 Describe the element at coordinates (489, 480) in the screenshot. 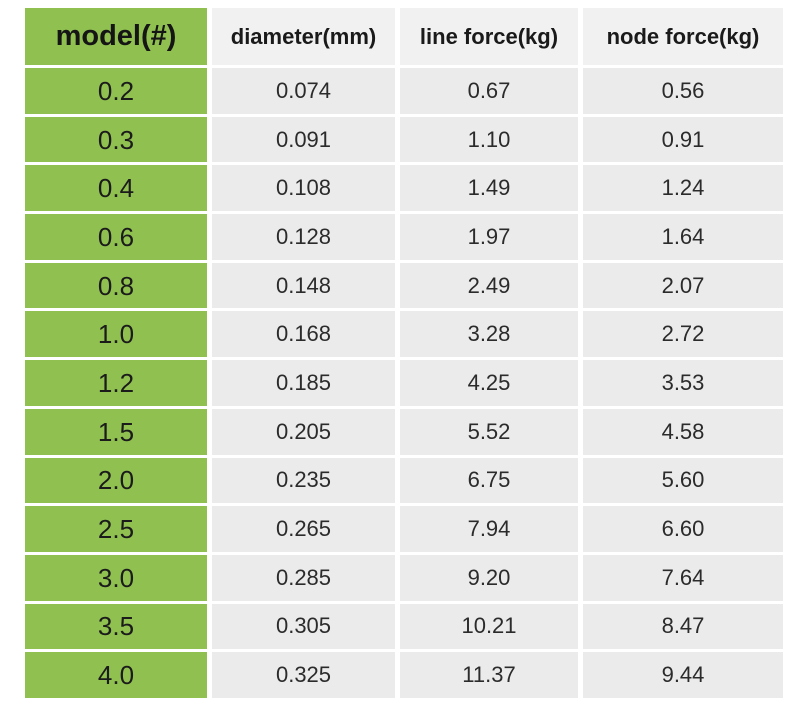

I see `value-cell: 6.75` at that location.